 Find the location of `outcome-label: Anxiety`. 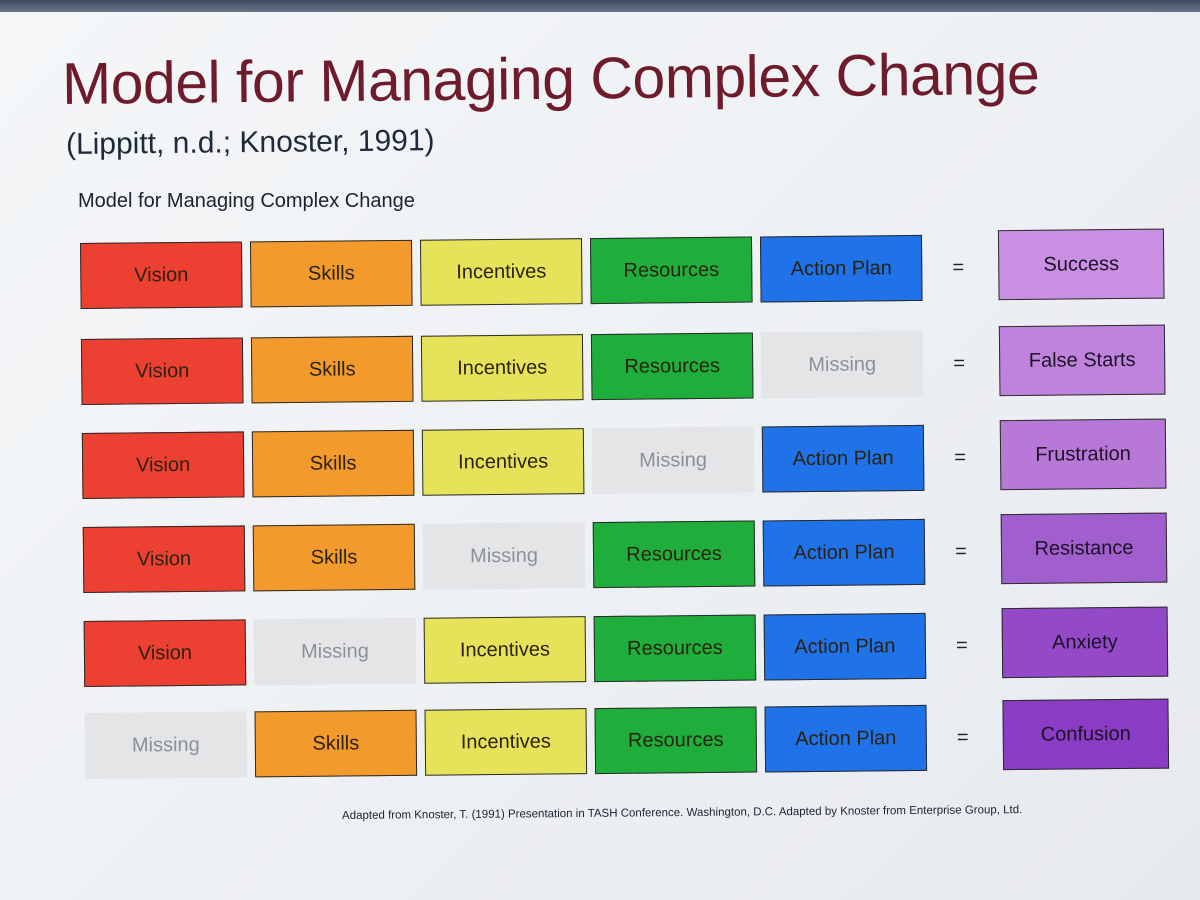

outcome-label: Anxiety is located at coordinates (1084, 642).